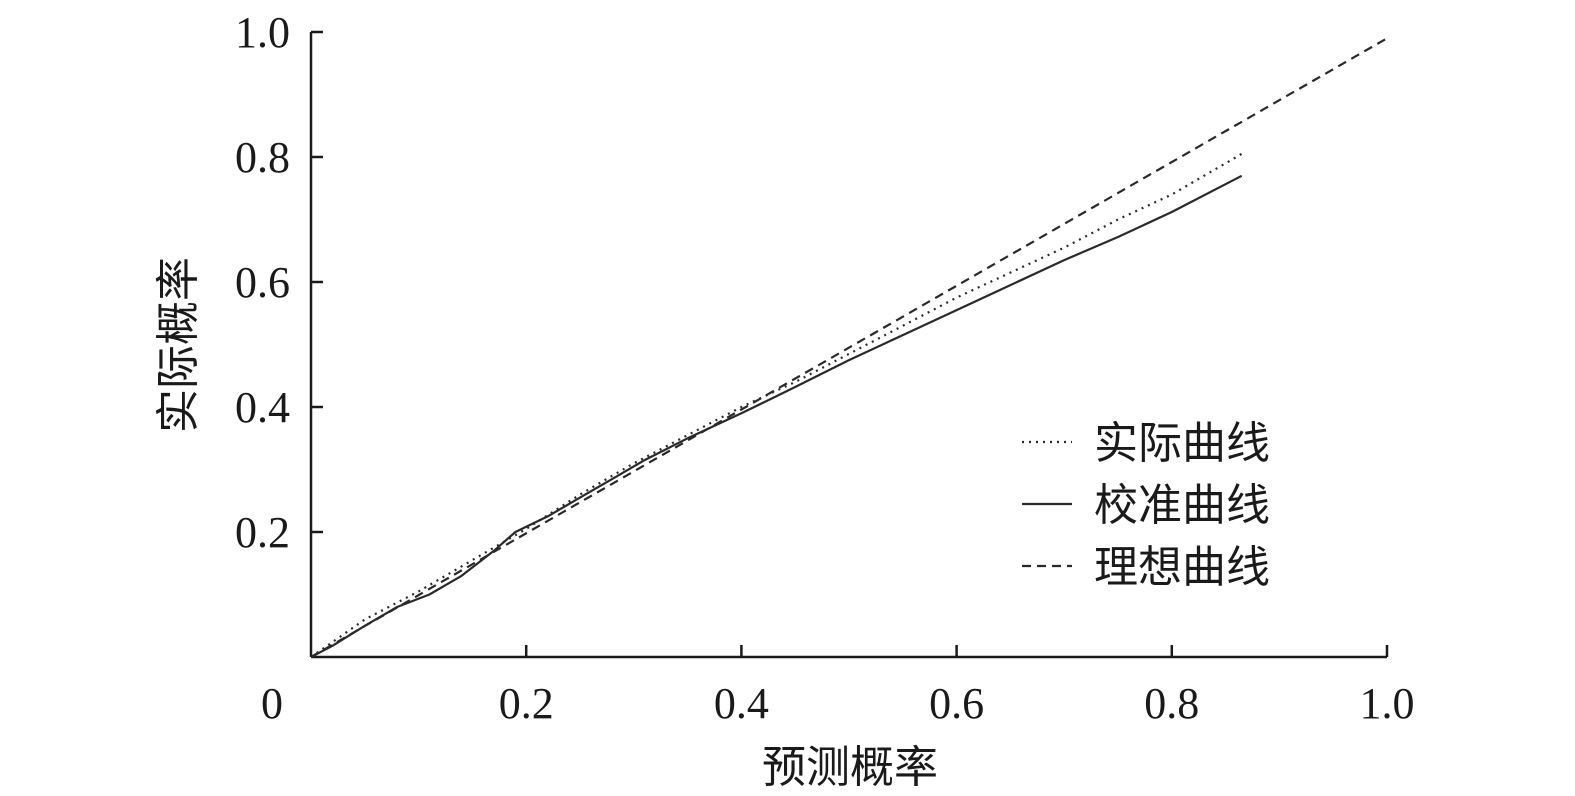  What do you see at coordinates (1182, 443) in the screenshot?
I see `legend-label: 实际曲线` at bounding box center [1182, 443].